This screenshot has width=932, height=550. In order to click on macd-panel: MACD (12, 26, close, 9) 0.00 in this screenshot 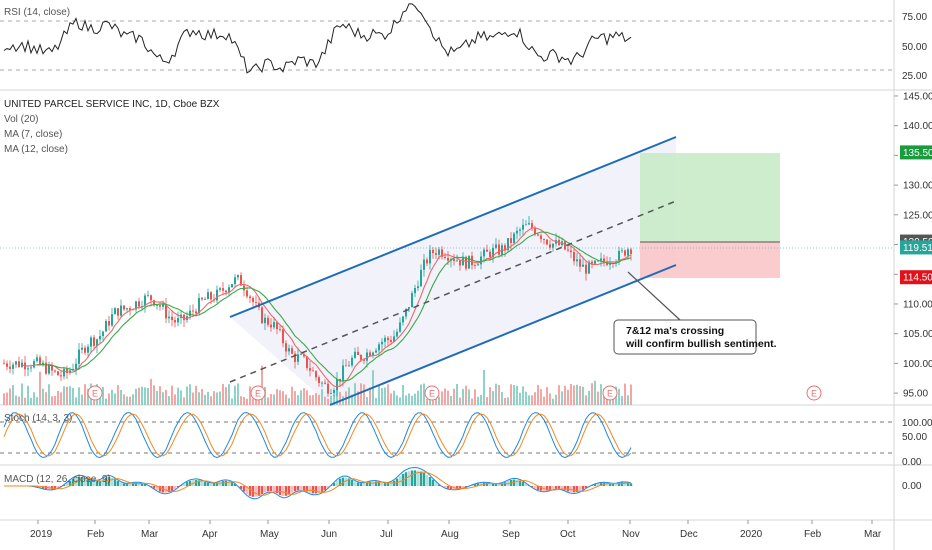, I will do `click(463, 483)`.